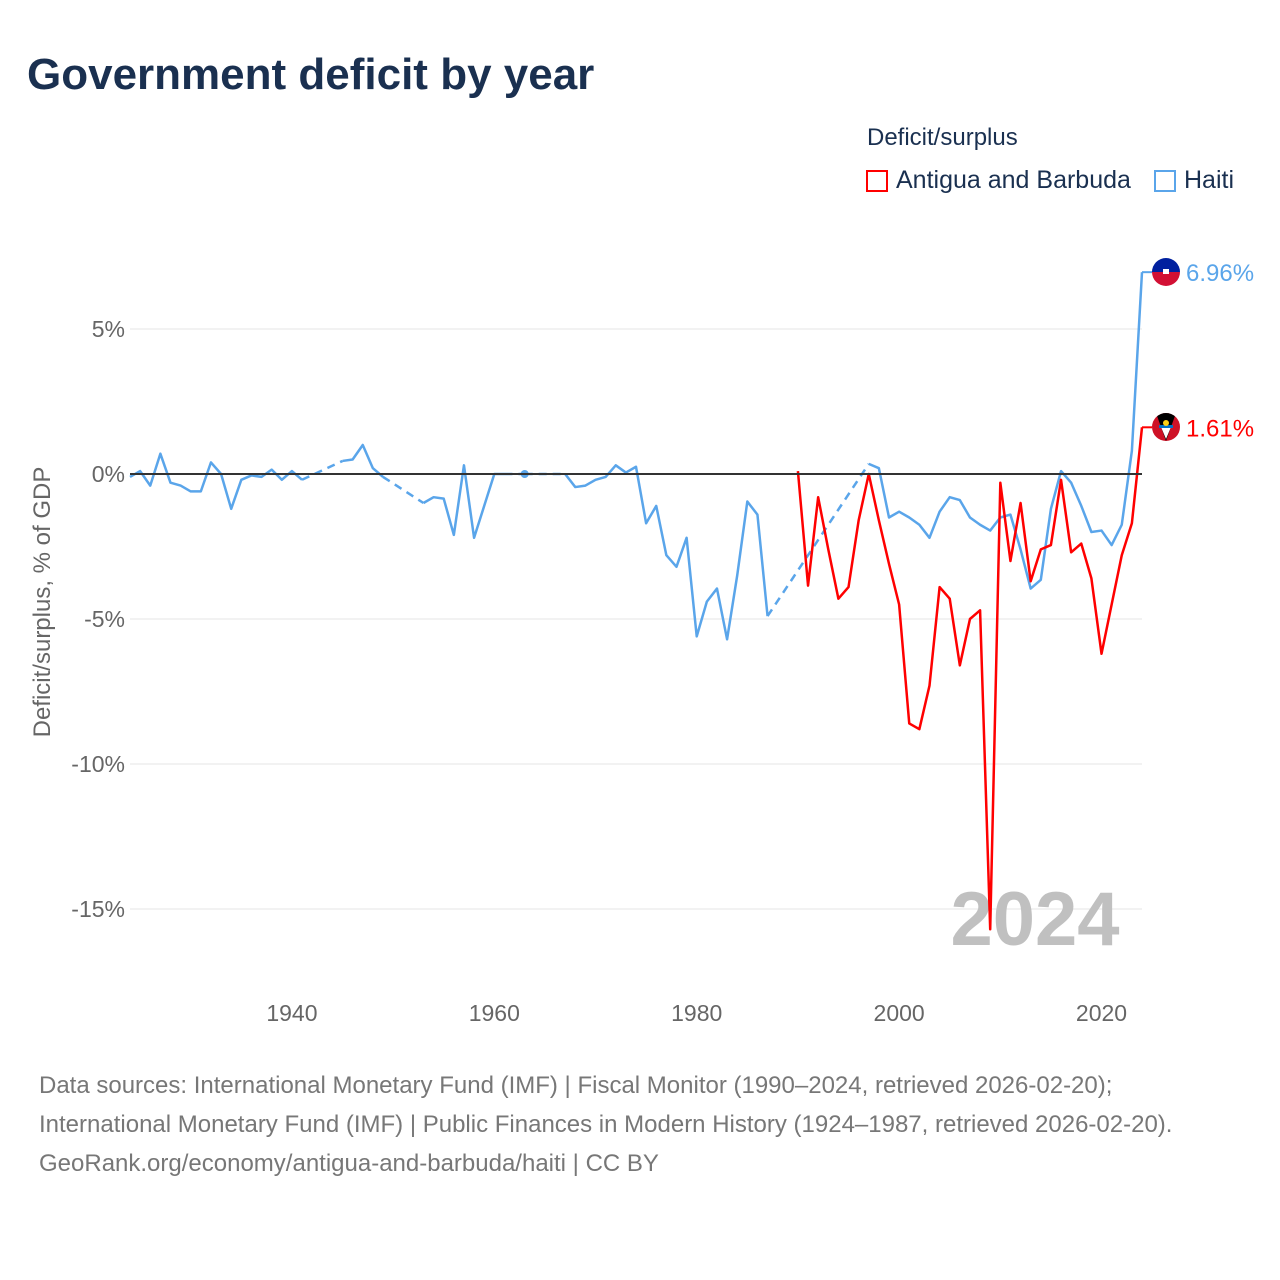 The image size is (1280, 1280). I want to click on y-tick-label: -10%, so click(98, 764).